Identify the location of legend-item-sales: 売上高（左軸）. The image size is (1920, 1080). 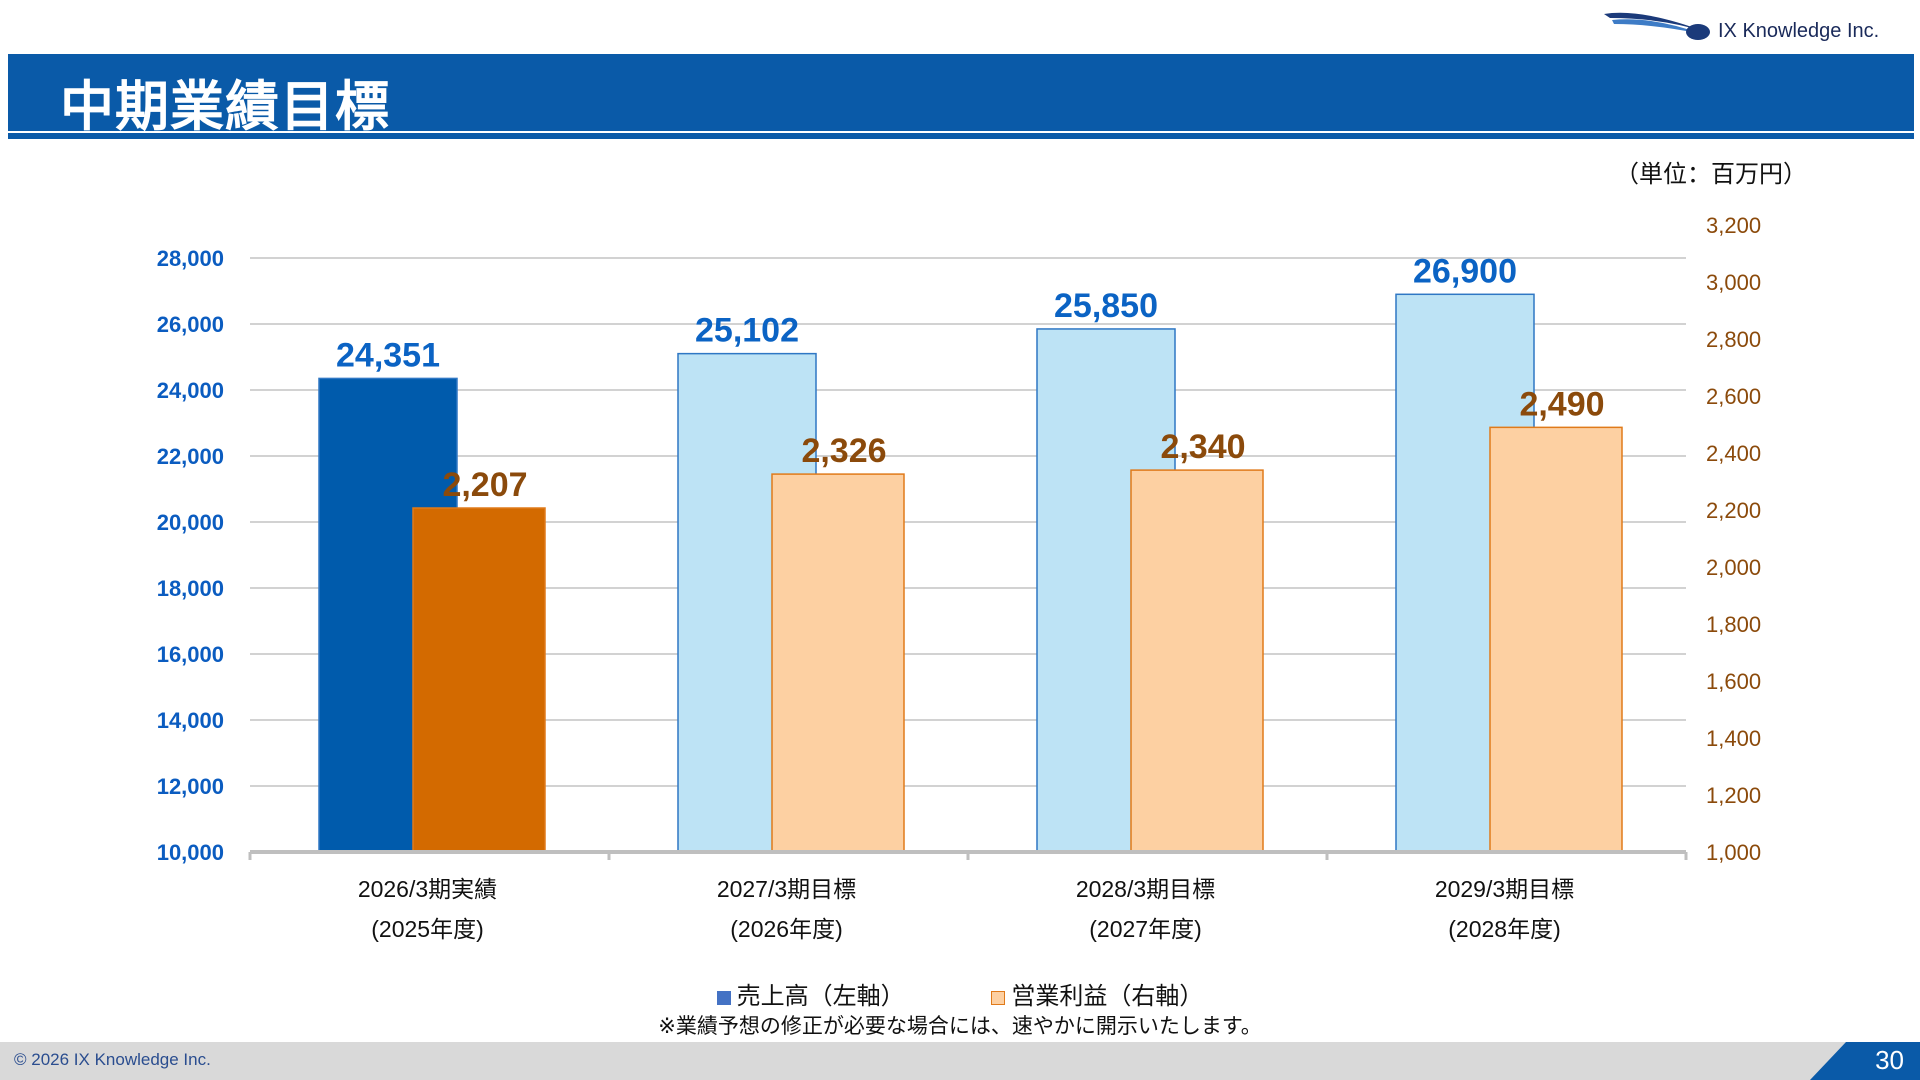
(810, 993).